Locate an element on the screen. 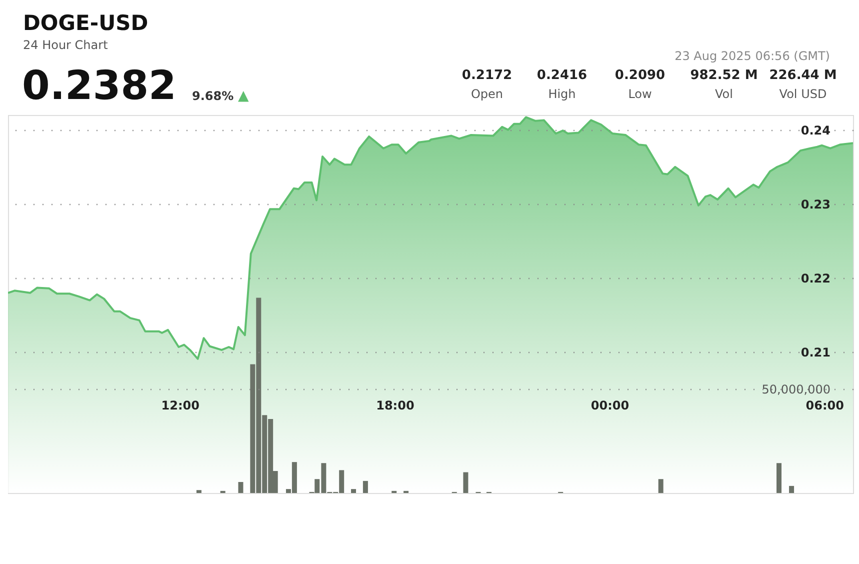  text: Vol USD is located at coordinates (803, 94).